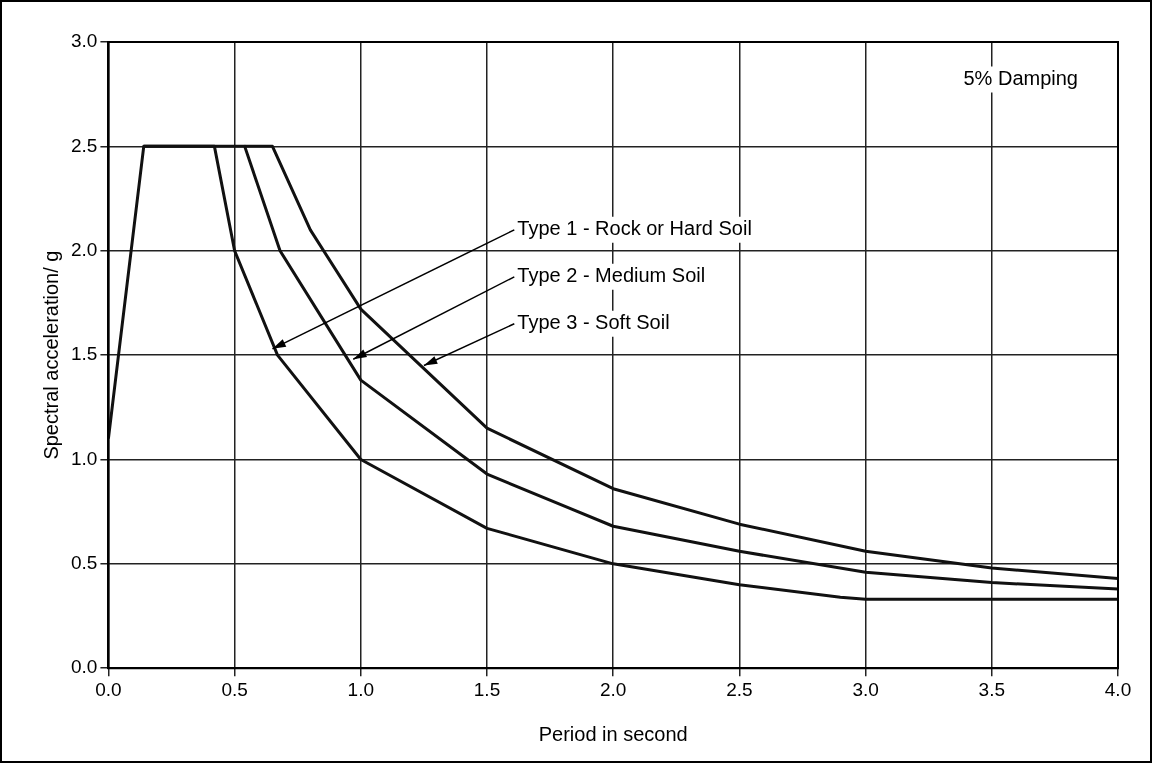 This screenshot has height=763, width=1152. I want to click on x-tick-label: 0.5, so click(234, 689).